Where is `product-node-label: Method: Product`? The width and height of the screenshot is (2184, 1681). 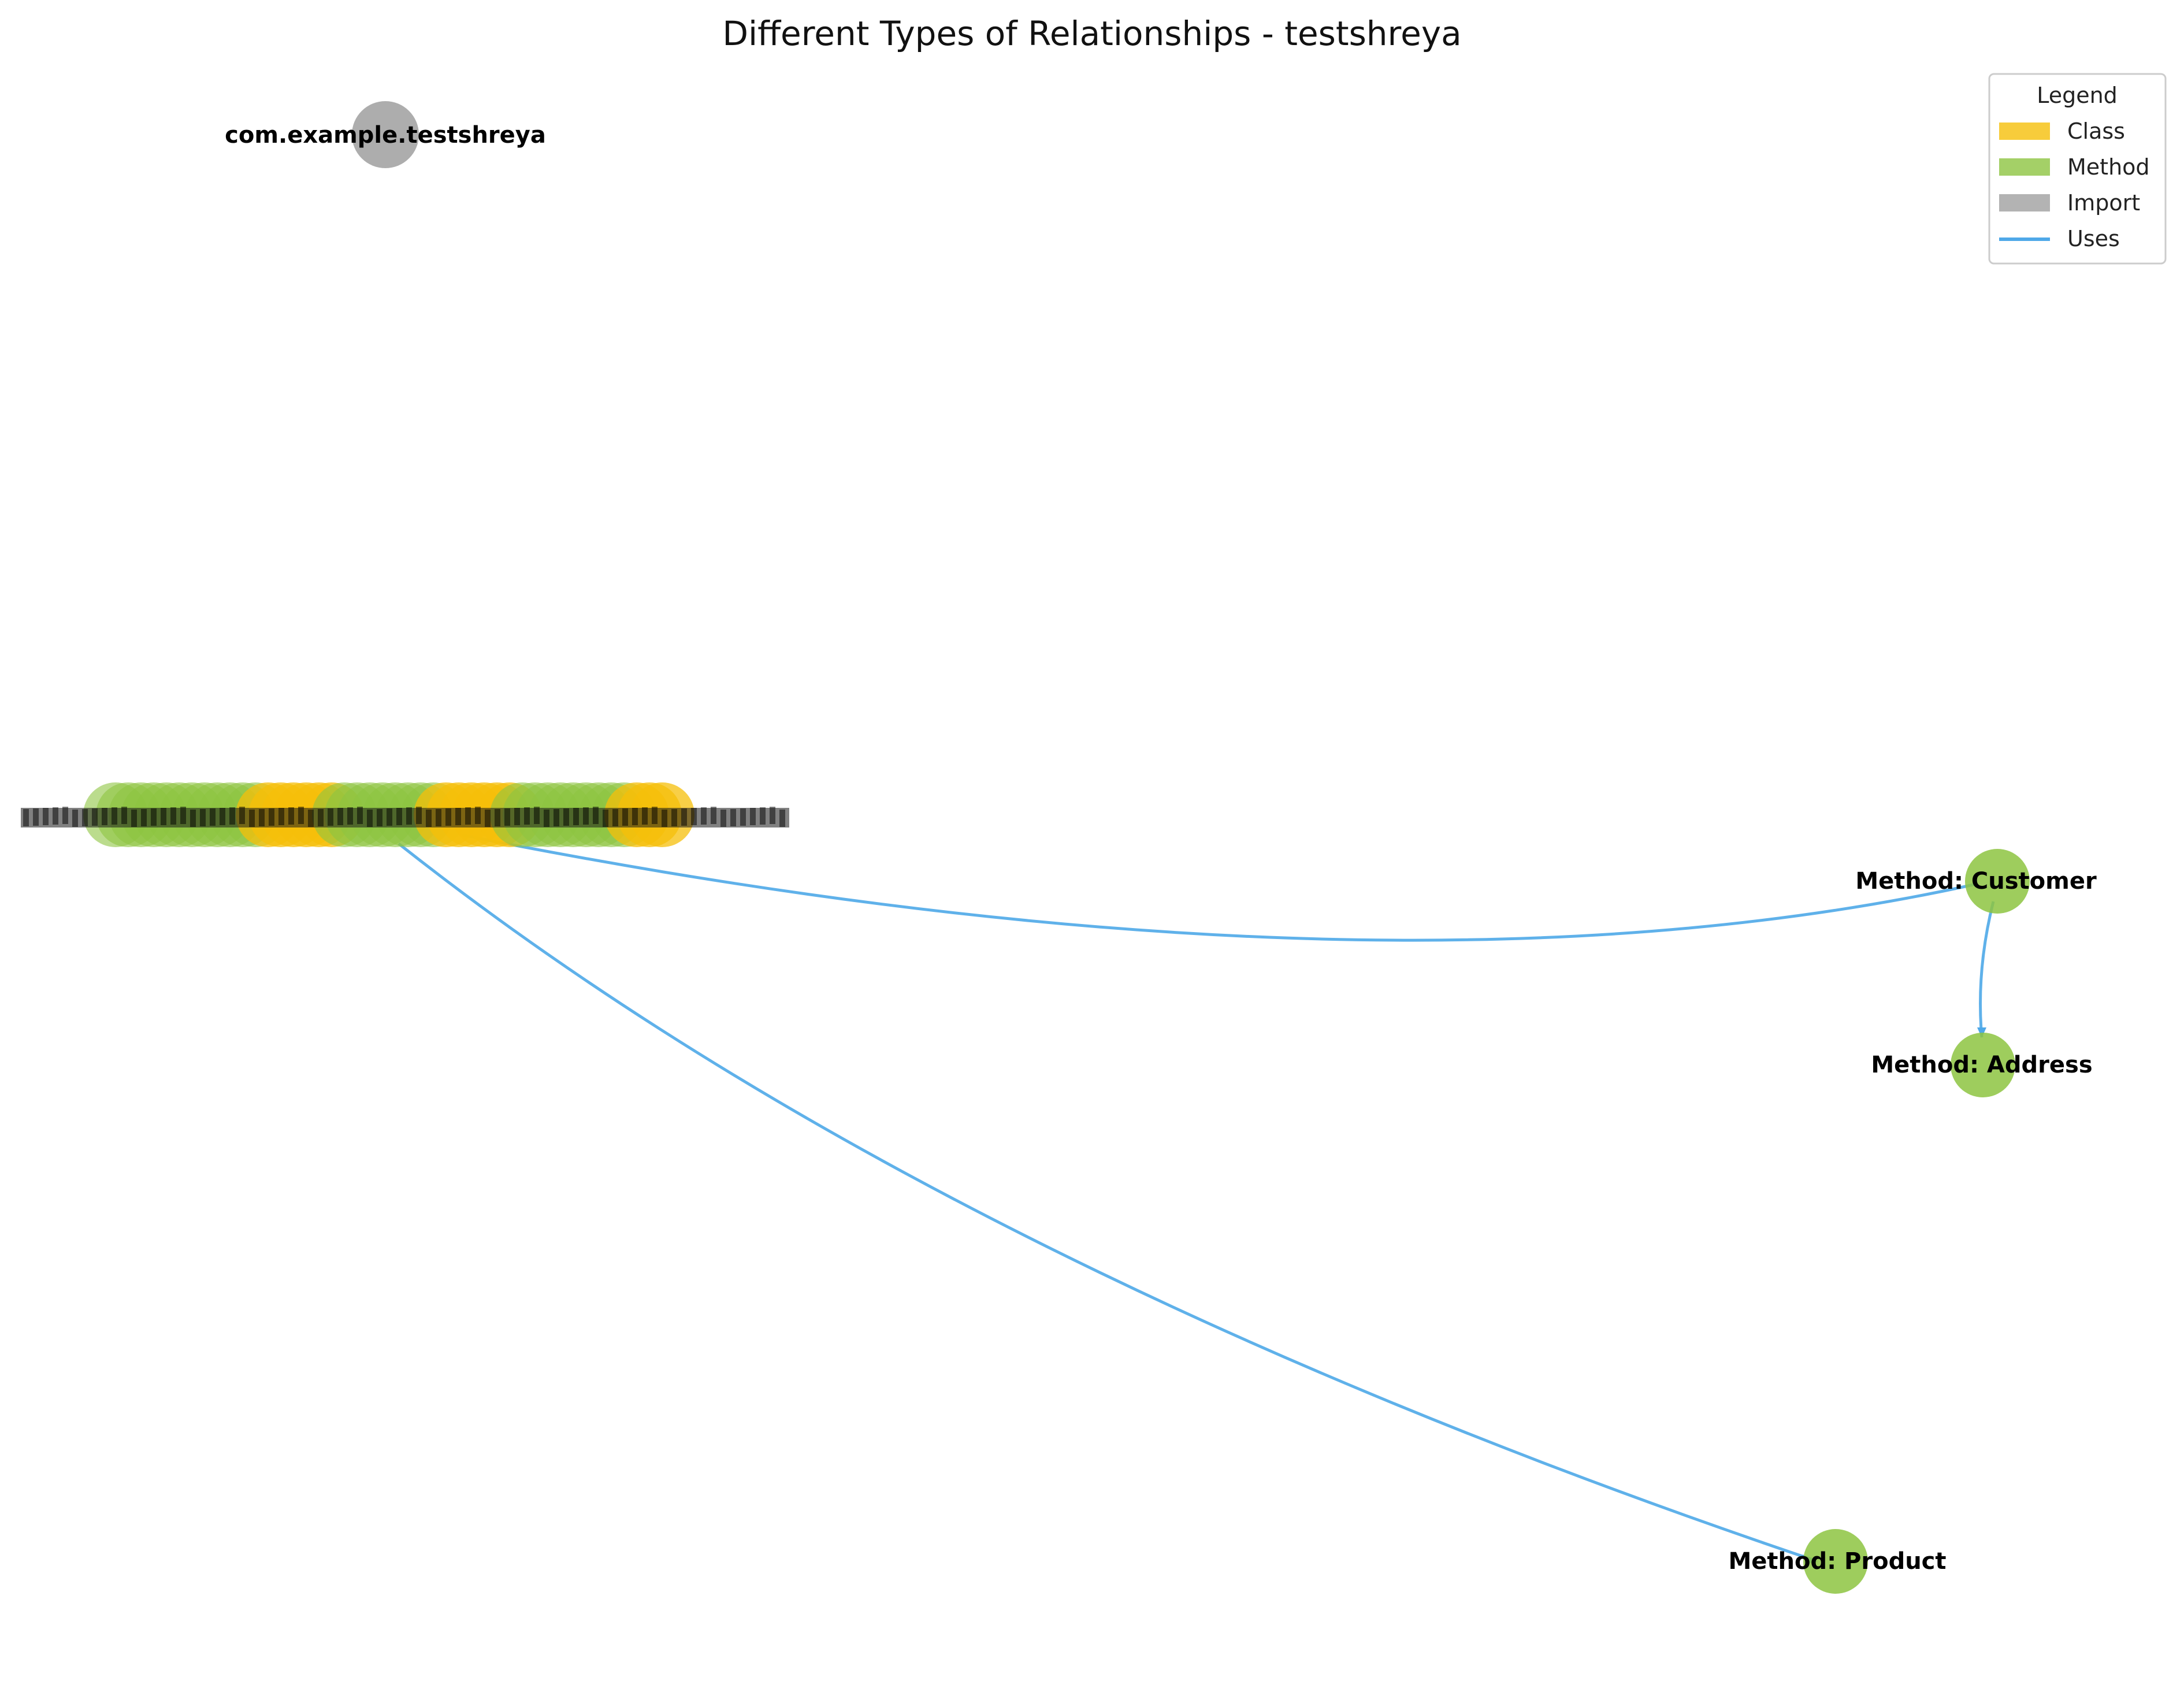
product-node-label: Method: Product is located at coordinates (1837, 1562).